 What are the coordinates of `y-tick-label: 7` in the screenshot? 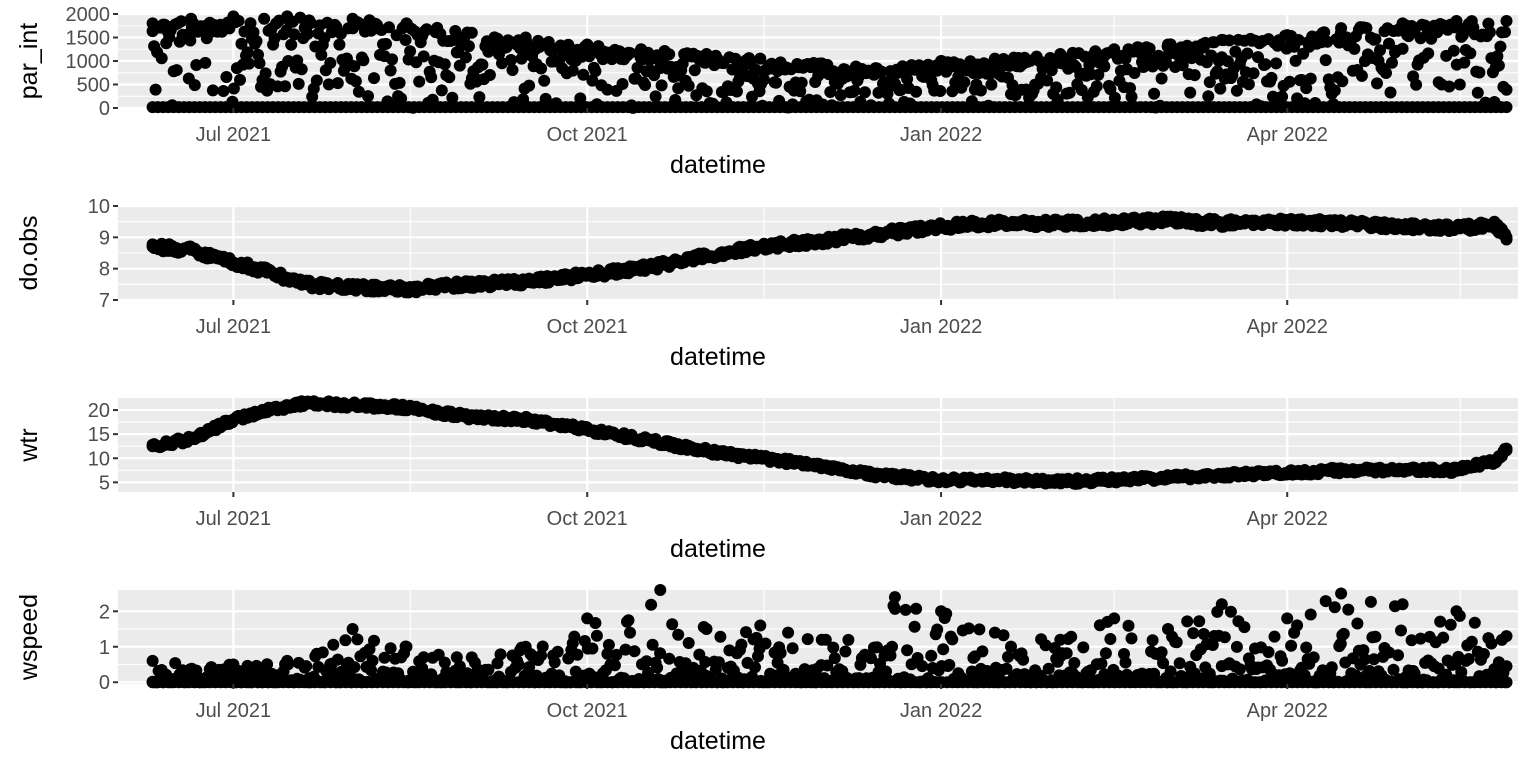 It's located at (104, 301).